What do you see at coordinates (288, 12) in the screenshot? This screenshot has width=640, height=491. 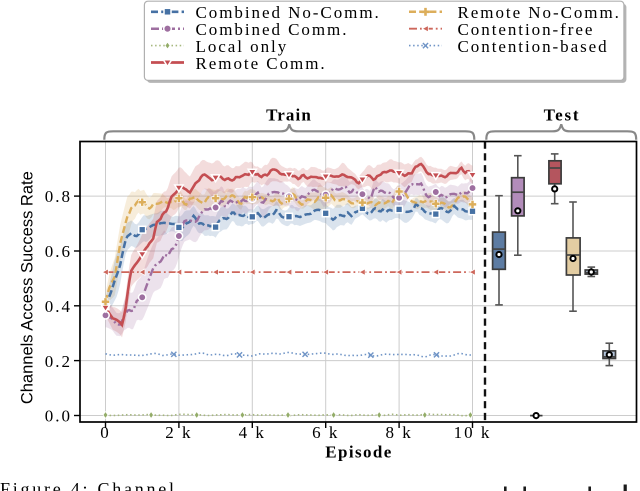 I see `svg-text: Combined No-Comm.` at bounding box center [288, 12].